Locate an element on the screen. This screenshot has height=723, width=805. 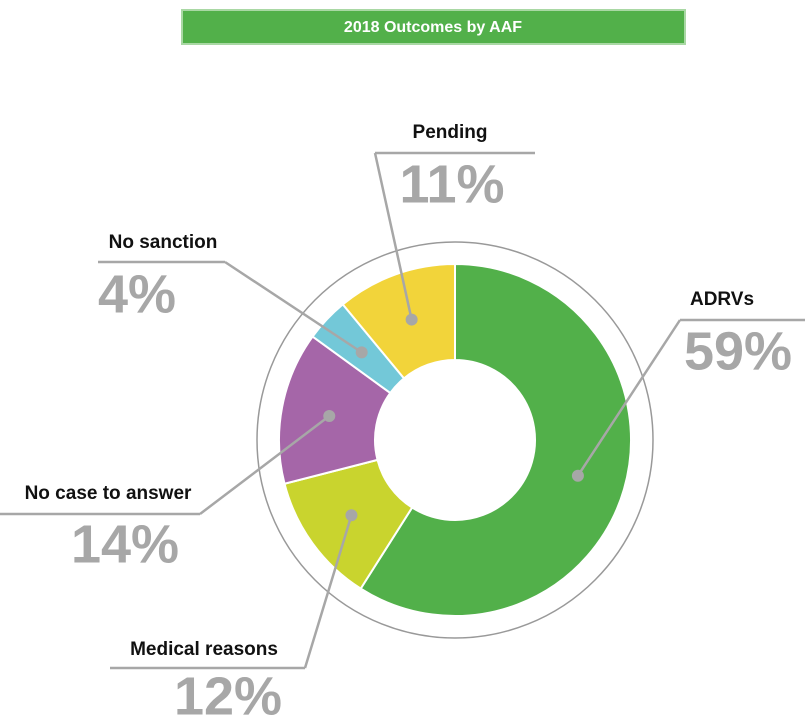
value-label: 11% is located at coordinates (451, 184).